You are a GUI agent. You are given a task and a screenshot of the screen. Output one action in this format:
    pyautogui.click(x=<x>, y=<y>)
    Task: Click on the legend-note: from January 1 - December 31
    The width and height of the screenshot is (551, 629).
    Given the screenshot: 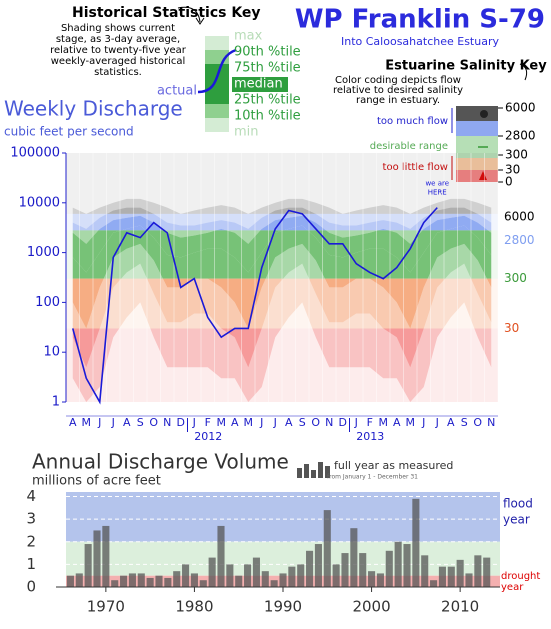 What is the action you would take?
    pyautogui.click(x=372, y=477)
    